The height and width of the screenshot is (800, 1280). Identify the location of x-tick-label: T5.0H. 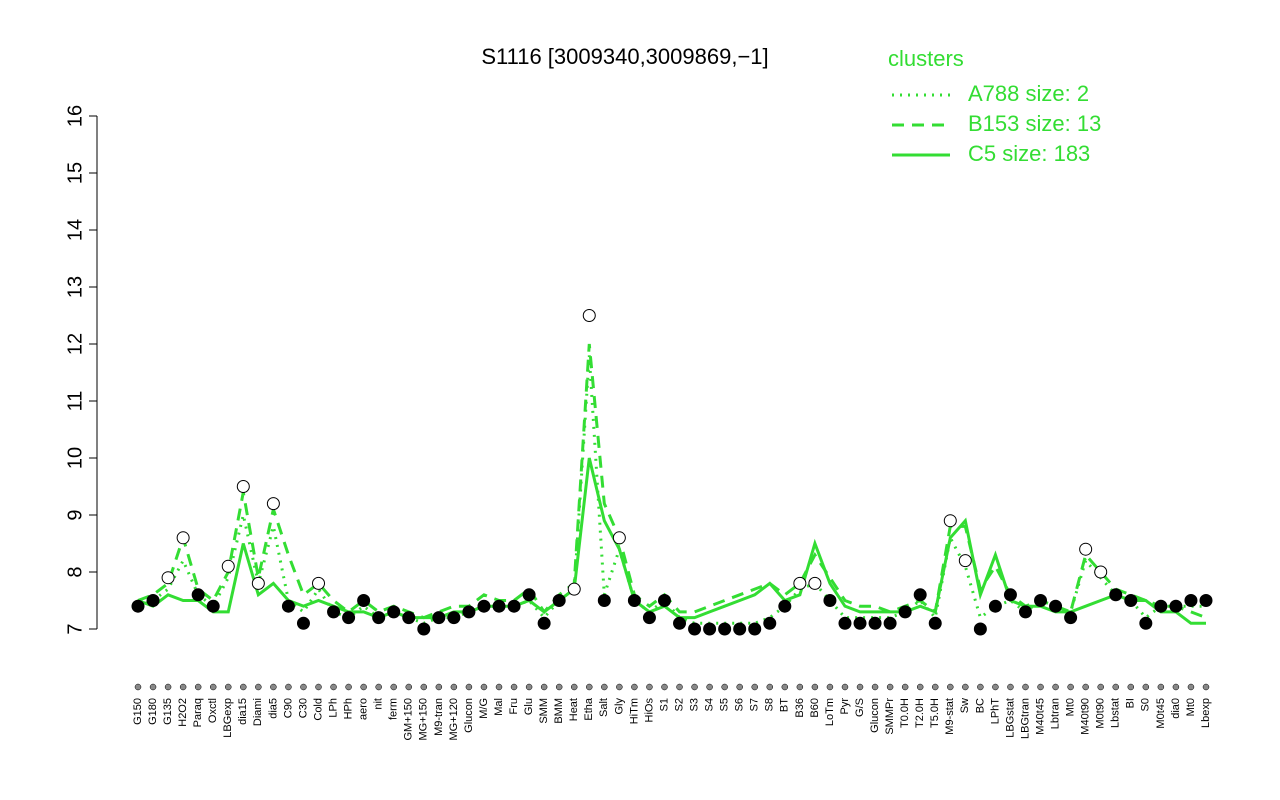
(935, 713).